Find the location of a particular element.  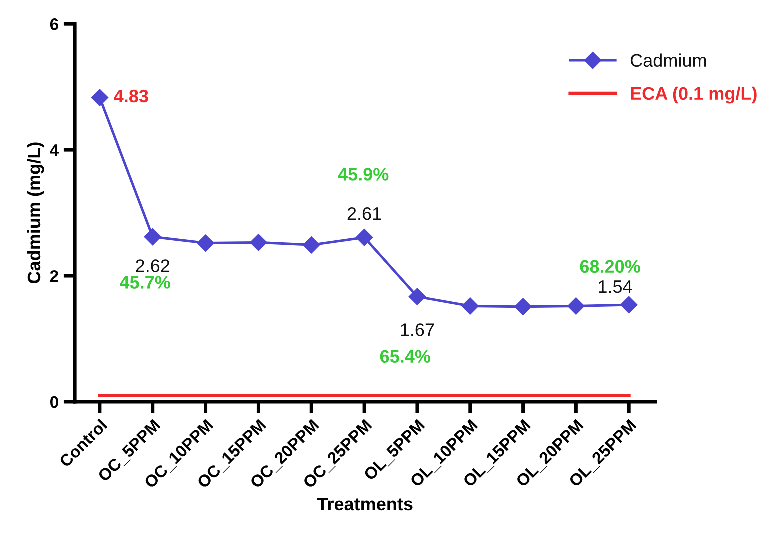

annotation: 2.61 is located at coordinates (365, 213).